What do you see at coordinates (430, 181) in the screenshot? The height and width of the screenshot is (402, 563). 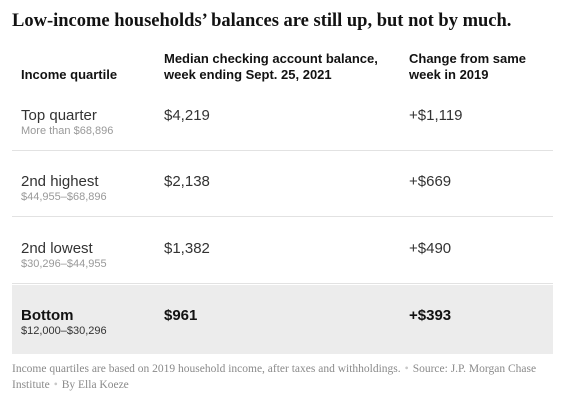 I see `change-value: +$669` at bounding box center [430, 181].